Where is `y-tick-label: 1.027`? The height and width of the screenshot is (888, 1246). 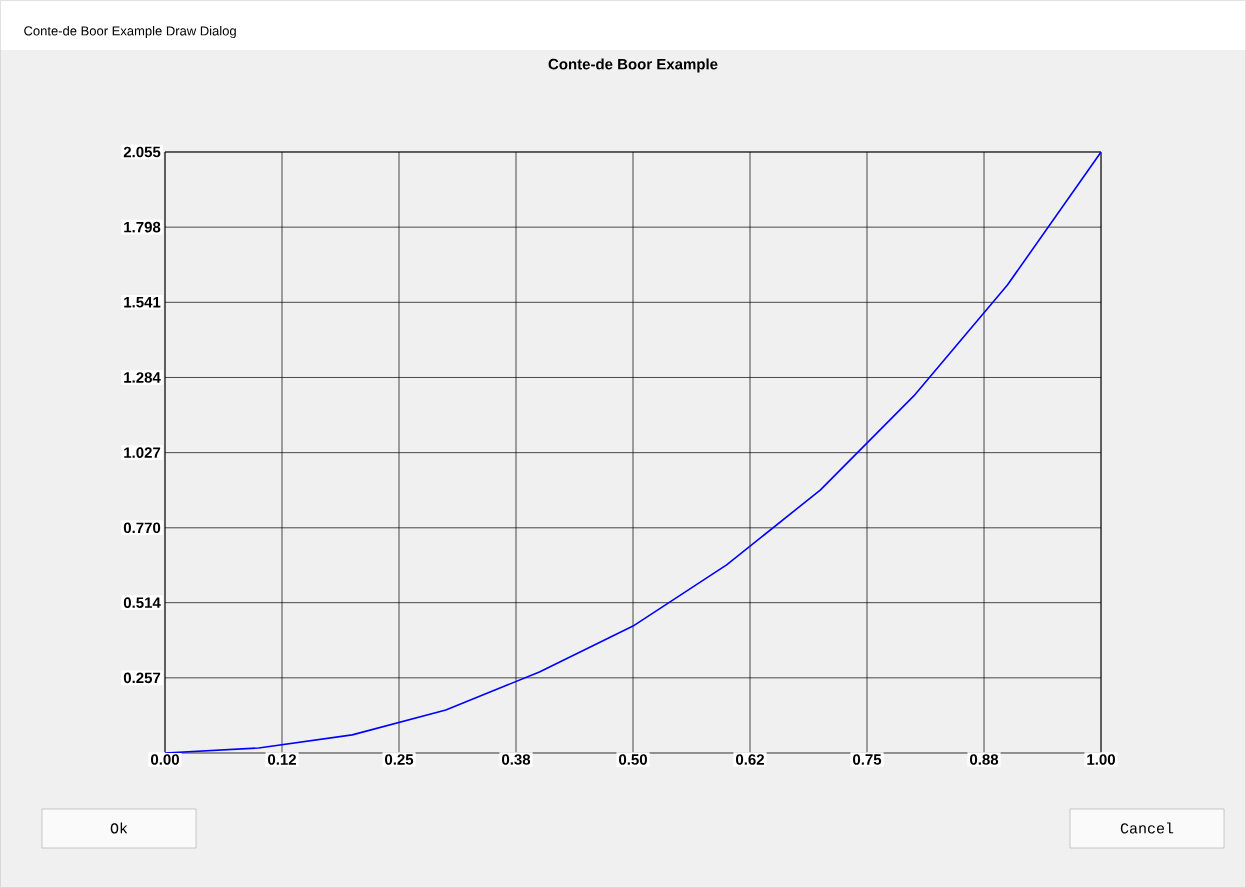
y-tick-label: 1.027 is located at coordinates (142, 452).